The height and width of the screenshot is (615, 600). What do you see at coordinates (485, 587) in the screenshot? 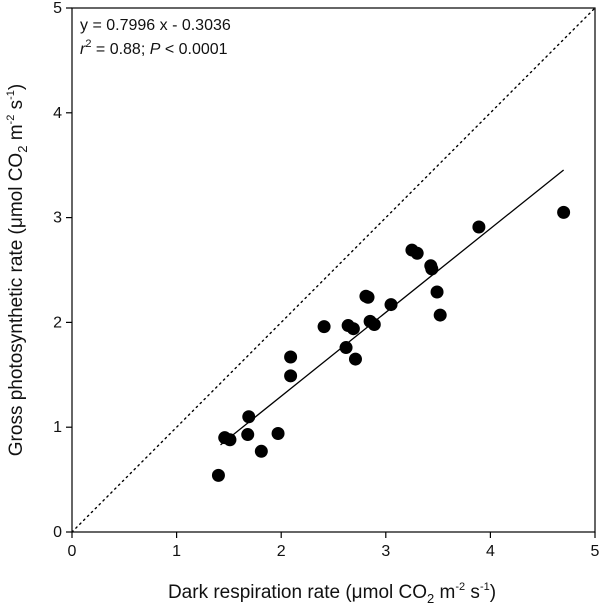
I see `x-title-sup2: -1` at bounding box center [485, 587].